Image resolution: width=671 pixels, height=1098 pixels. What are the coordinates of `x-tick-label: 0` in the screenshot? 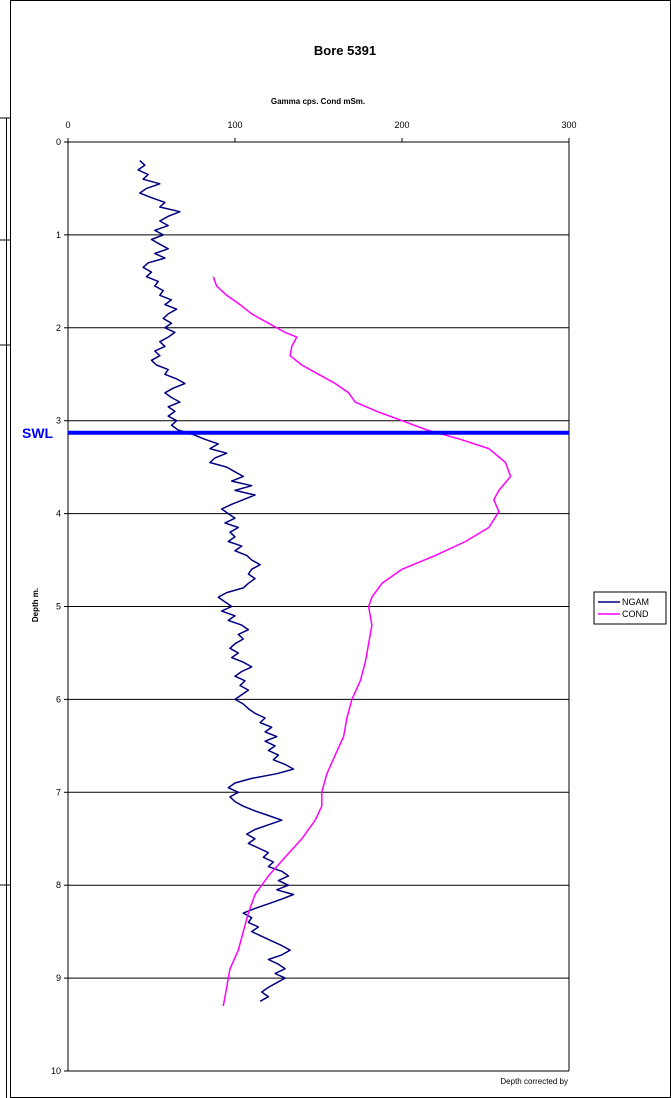 It's located at (67, 125).